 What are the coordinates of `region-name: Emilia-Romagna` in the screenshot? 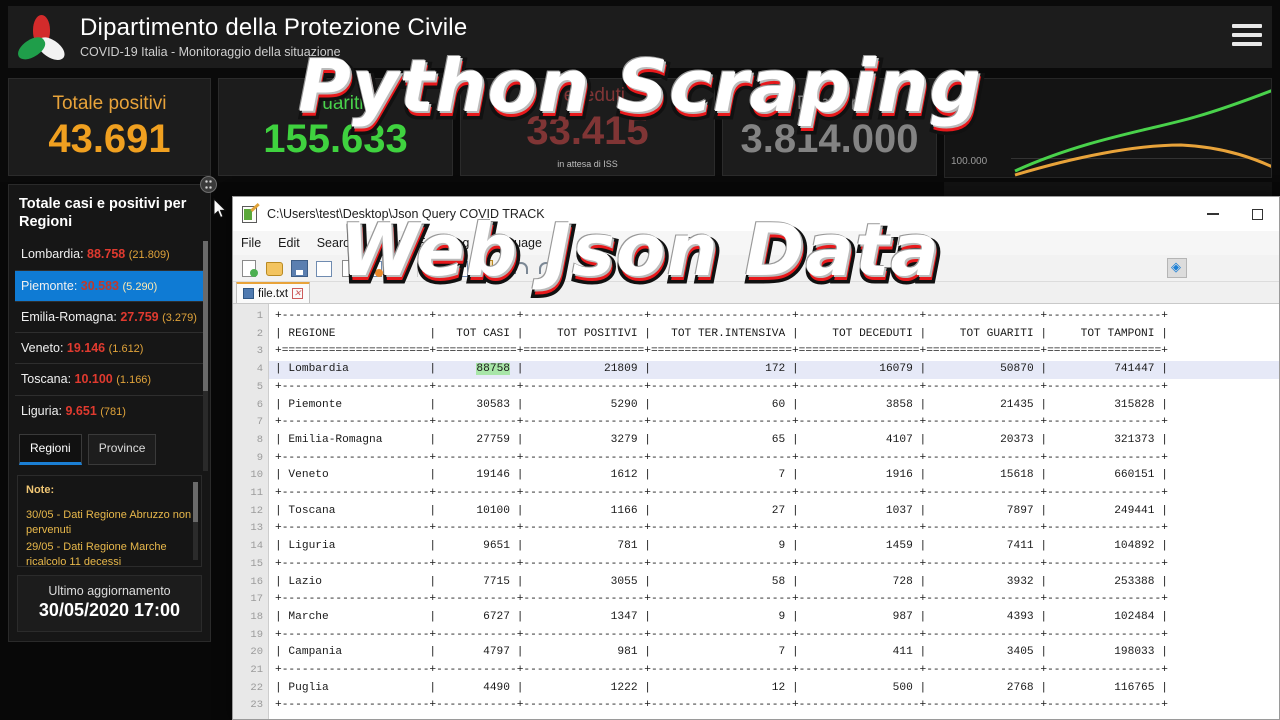 It's located at (67, 316).